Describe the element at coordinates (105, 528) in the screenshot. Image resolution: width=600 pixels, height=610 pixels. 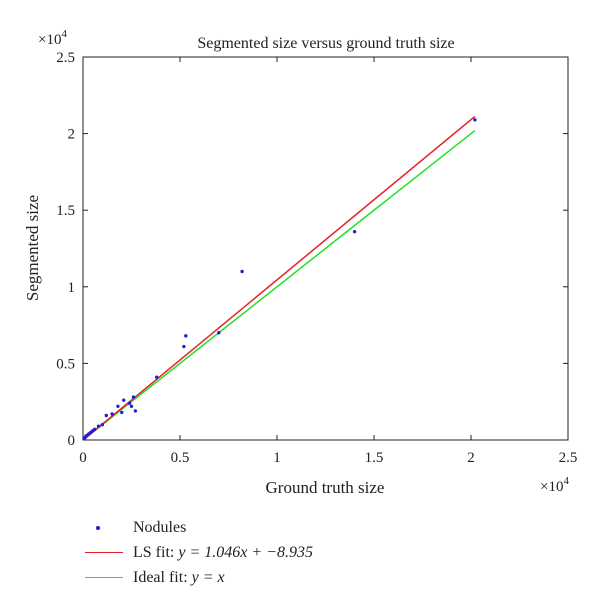
I see `legend-marker-nodules` at that location.